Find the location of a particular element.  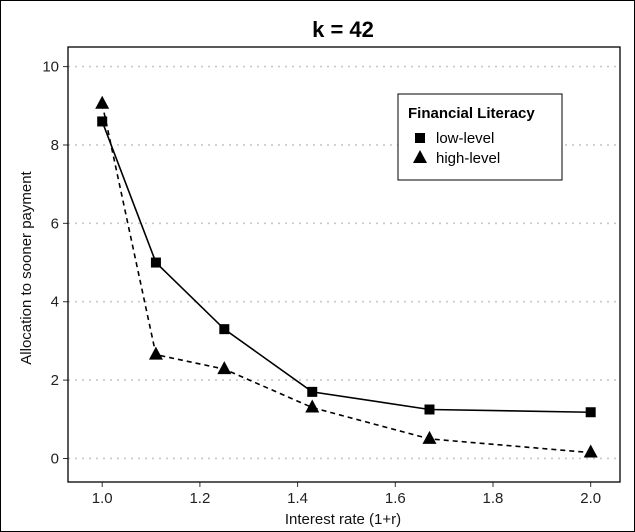

legend-item-high-level: high-level is located at coordinates (456, 158).